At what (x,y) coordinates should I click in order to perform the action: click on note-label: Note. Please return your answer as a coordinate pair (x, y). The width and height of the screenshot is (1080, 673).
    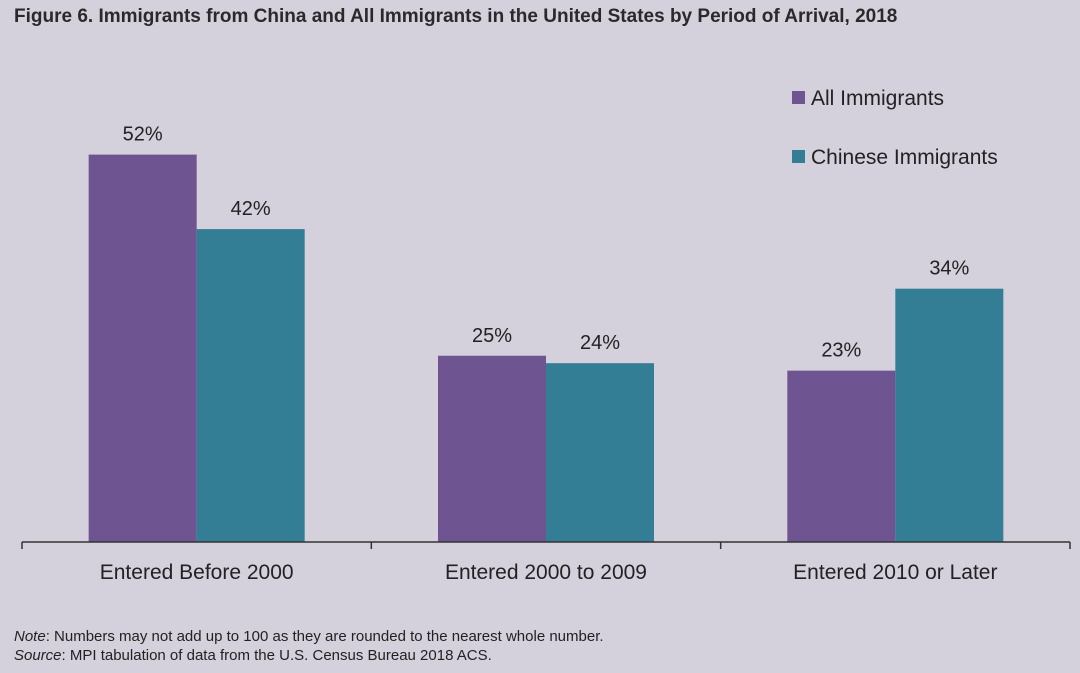
    Looking at the image, I should click on (30, 636).